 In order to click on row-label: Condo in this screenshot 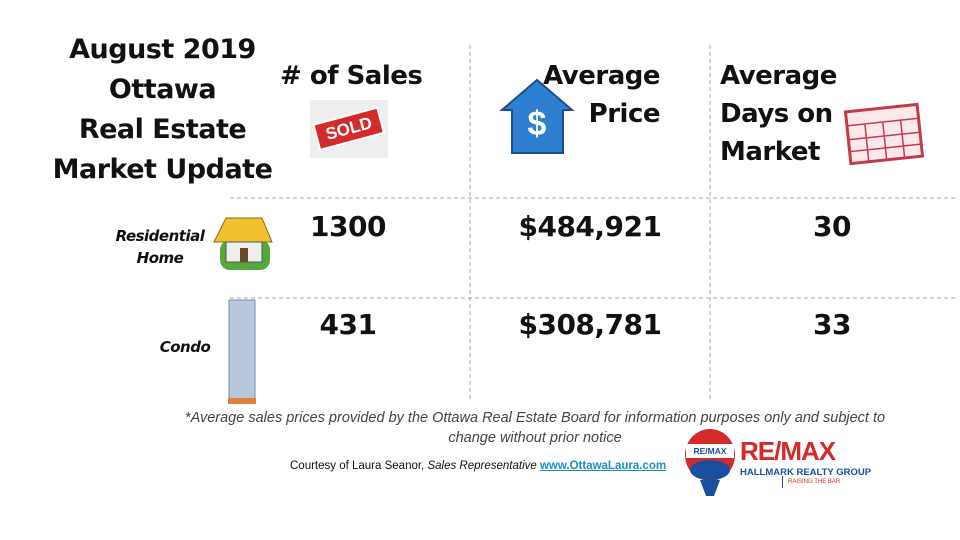, I will do `click(185, 347)`.